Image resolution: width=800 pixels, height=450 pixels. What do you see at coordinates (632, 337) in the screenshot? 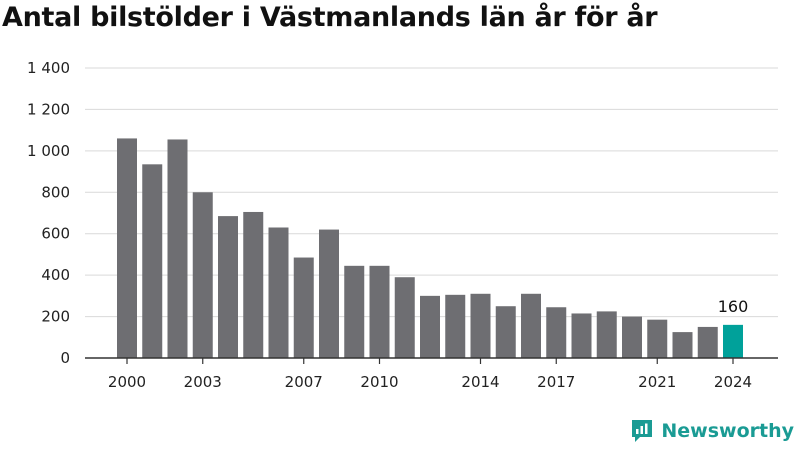
I see `bar-2020` at bounding box center [632, 337].